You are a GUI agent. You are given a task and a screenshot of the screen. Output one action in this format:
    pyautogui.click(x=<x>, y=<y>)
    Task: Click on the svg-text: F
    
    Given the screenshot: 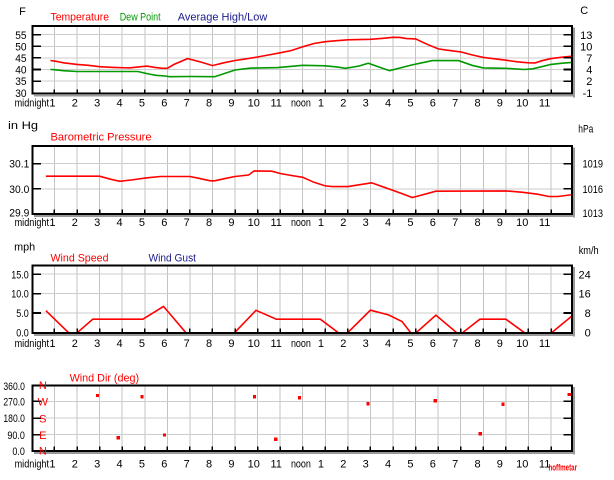 What is the action you would take?
    pyautogui.click(x=22, y=12)
    